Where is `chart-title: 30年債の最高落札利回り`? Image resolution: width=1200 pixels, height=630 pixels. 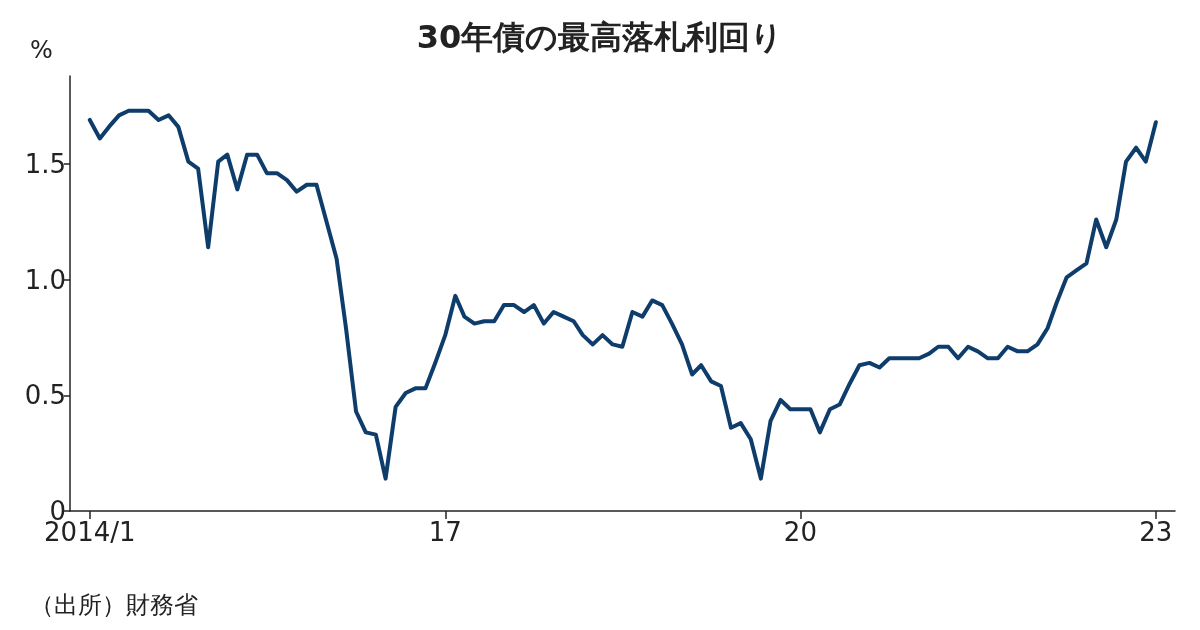 chart-title: 30年債の最高落札利回り is located at coordinates (600, 37).